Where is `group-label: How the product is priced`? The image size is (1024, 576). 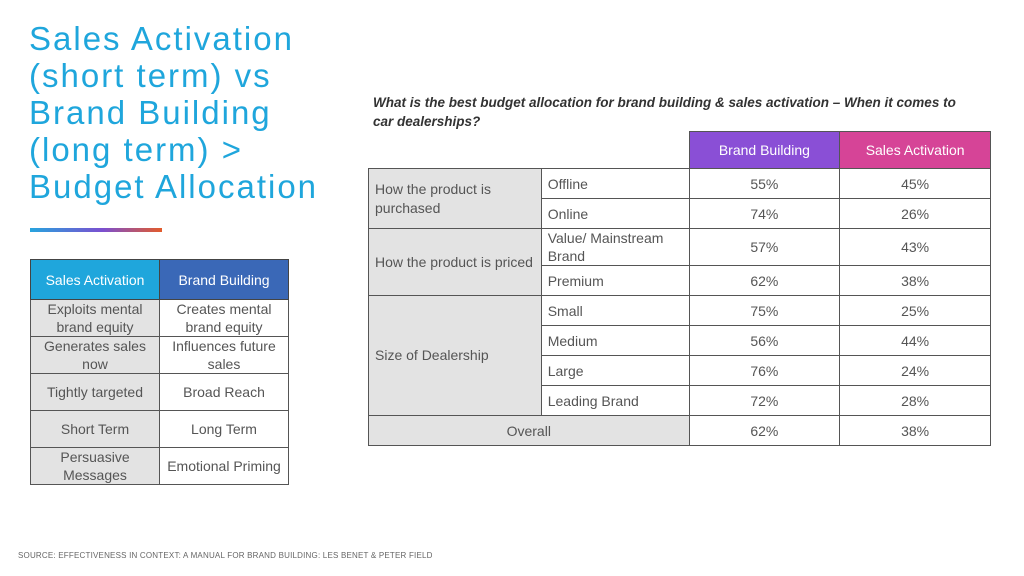 group-label: How the product is priced is located at coordinates (455, 262).